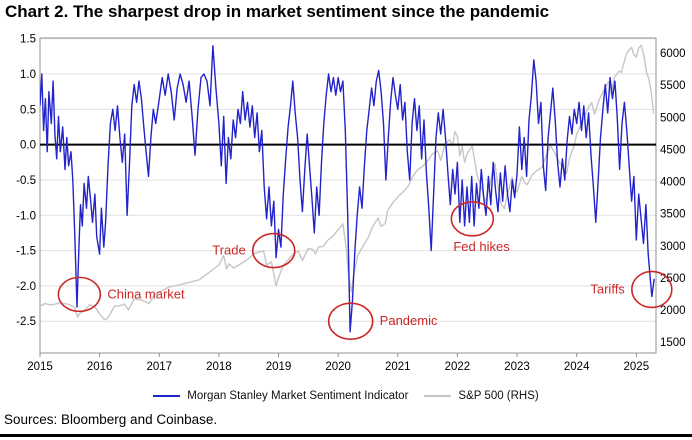 The width and height of the screenshot is (692, 440). What do you see at coordinates (26, 322) in the screenshot?
I see `y-left-tick-label: -2.5` at bounding box center [26, 322].